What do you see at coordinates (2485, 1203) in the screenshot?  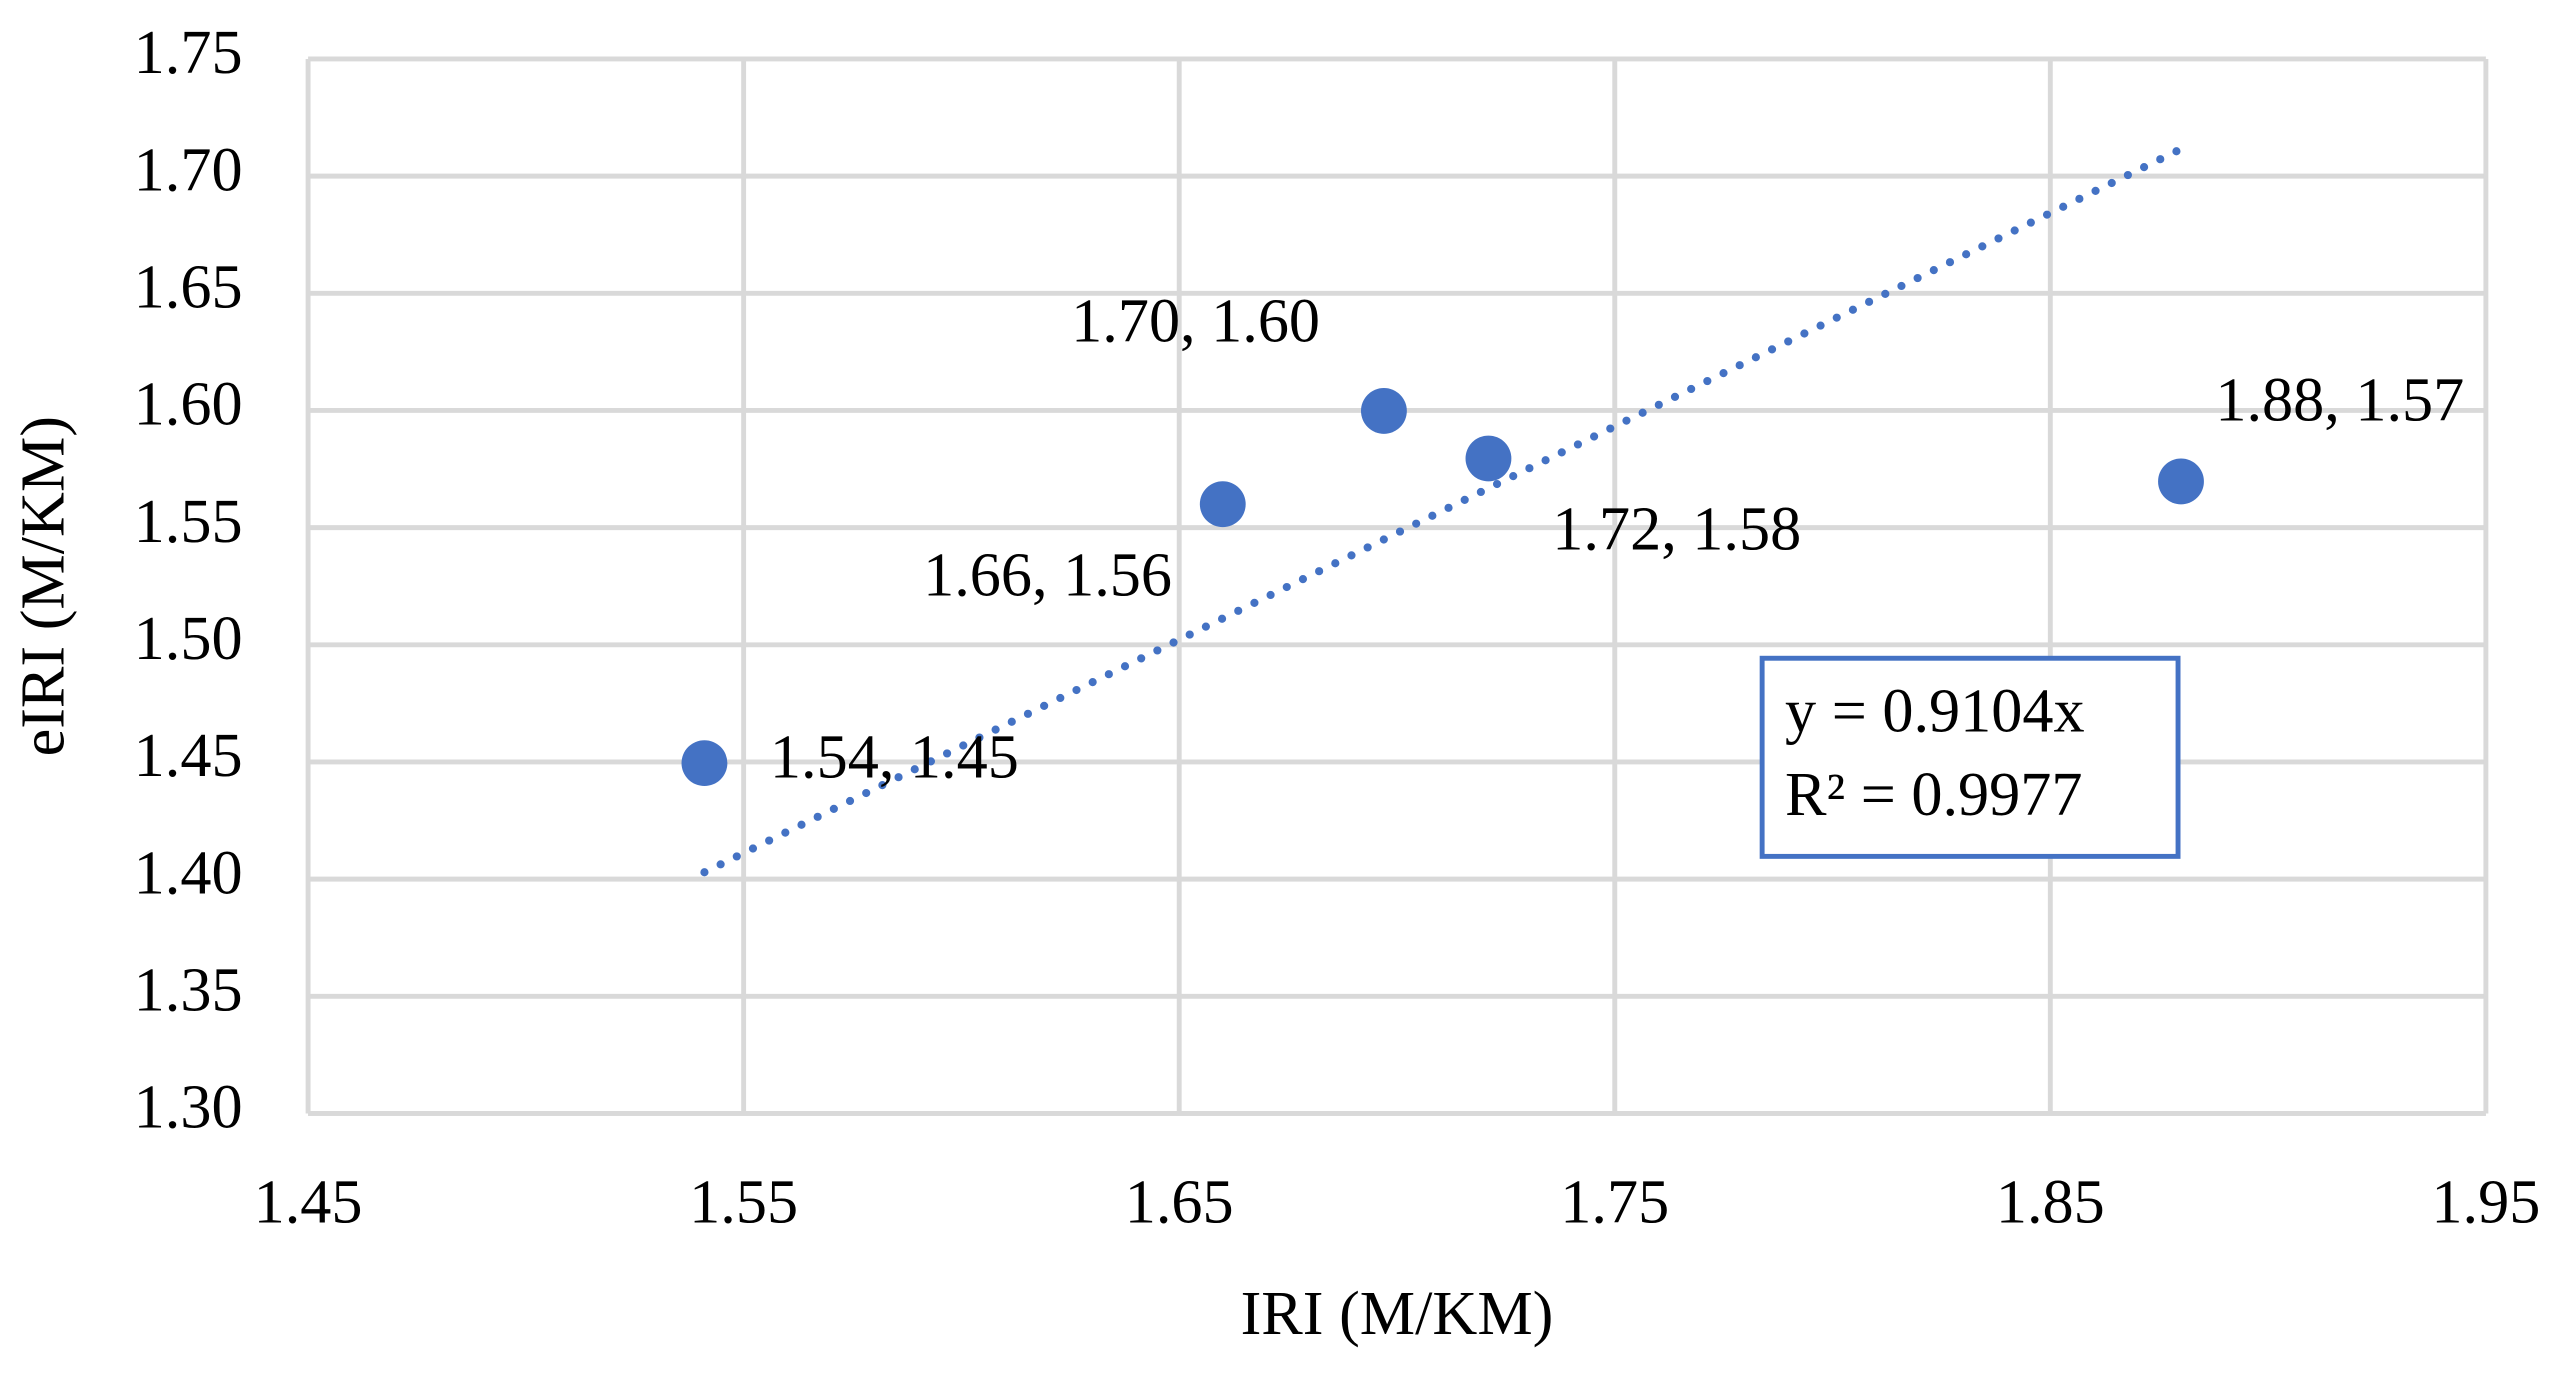 I see `x-tick-label: 1.95` at bounding box center [2485, 1203].